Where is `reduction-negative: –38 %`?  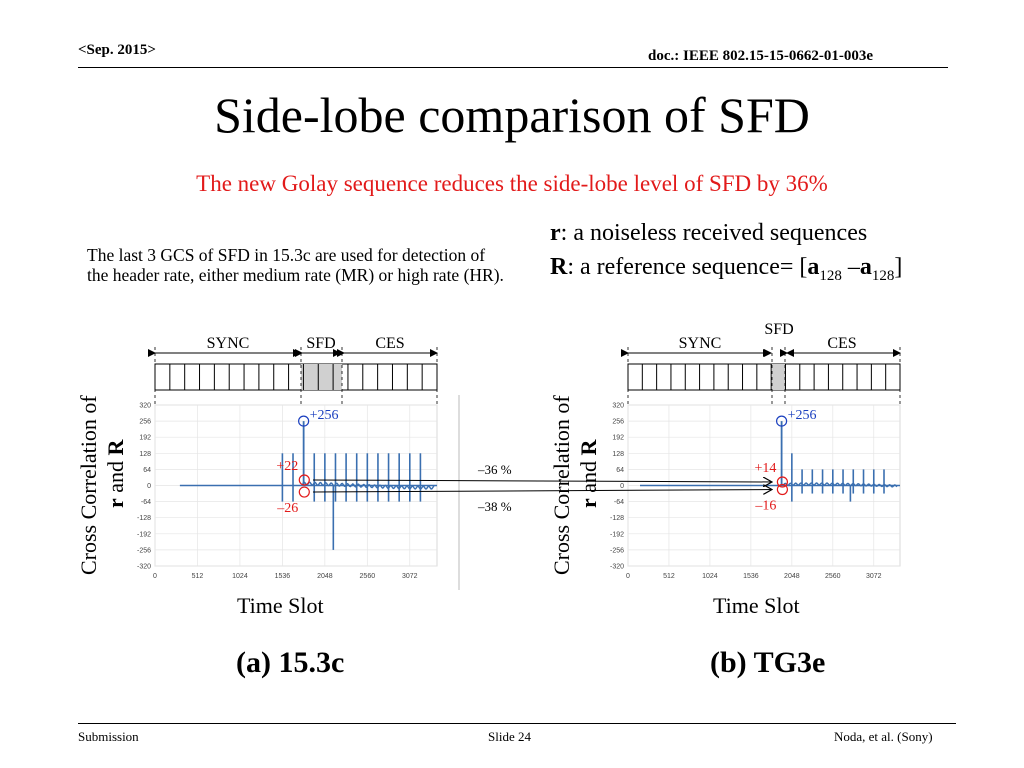 reduction-negative: –38 % is located at coordinates (494, 506).